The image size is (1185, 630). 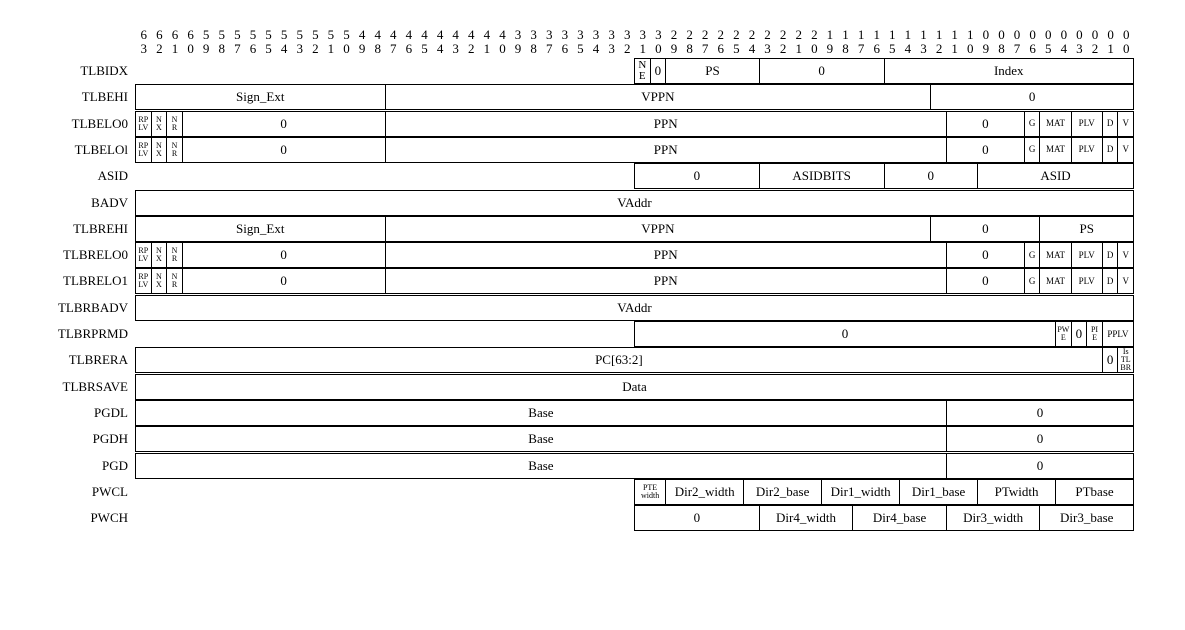 I want to click on field-label: ASIDBITS, so click(x=821, y=176).